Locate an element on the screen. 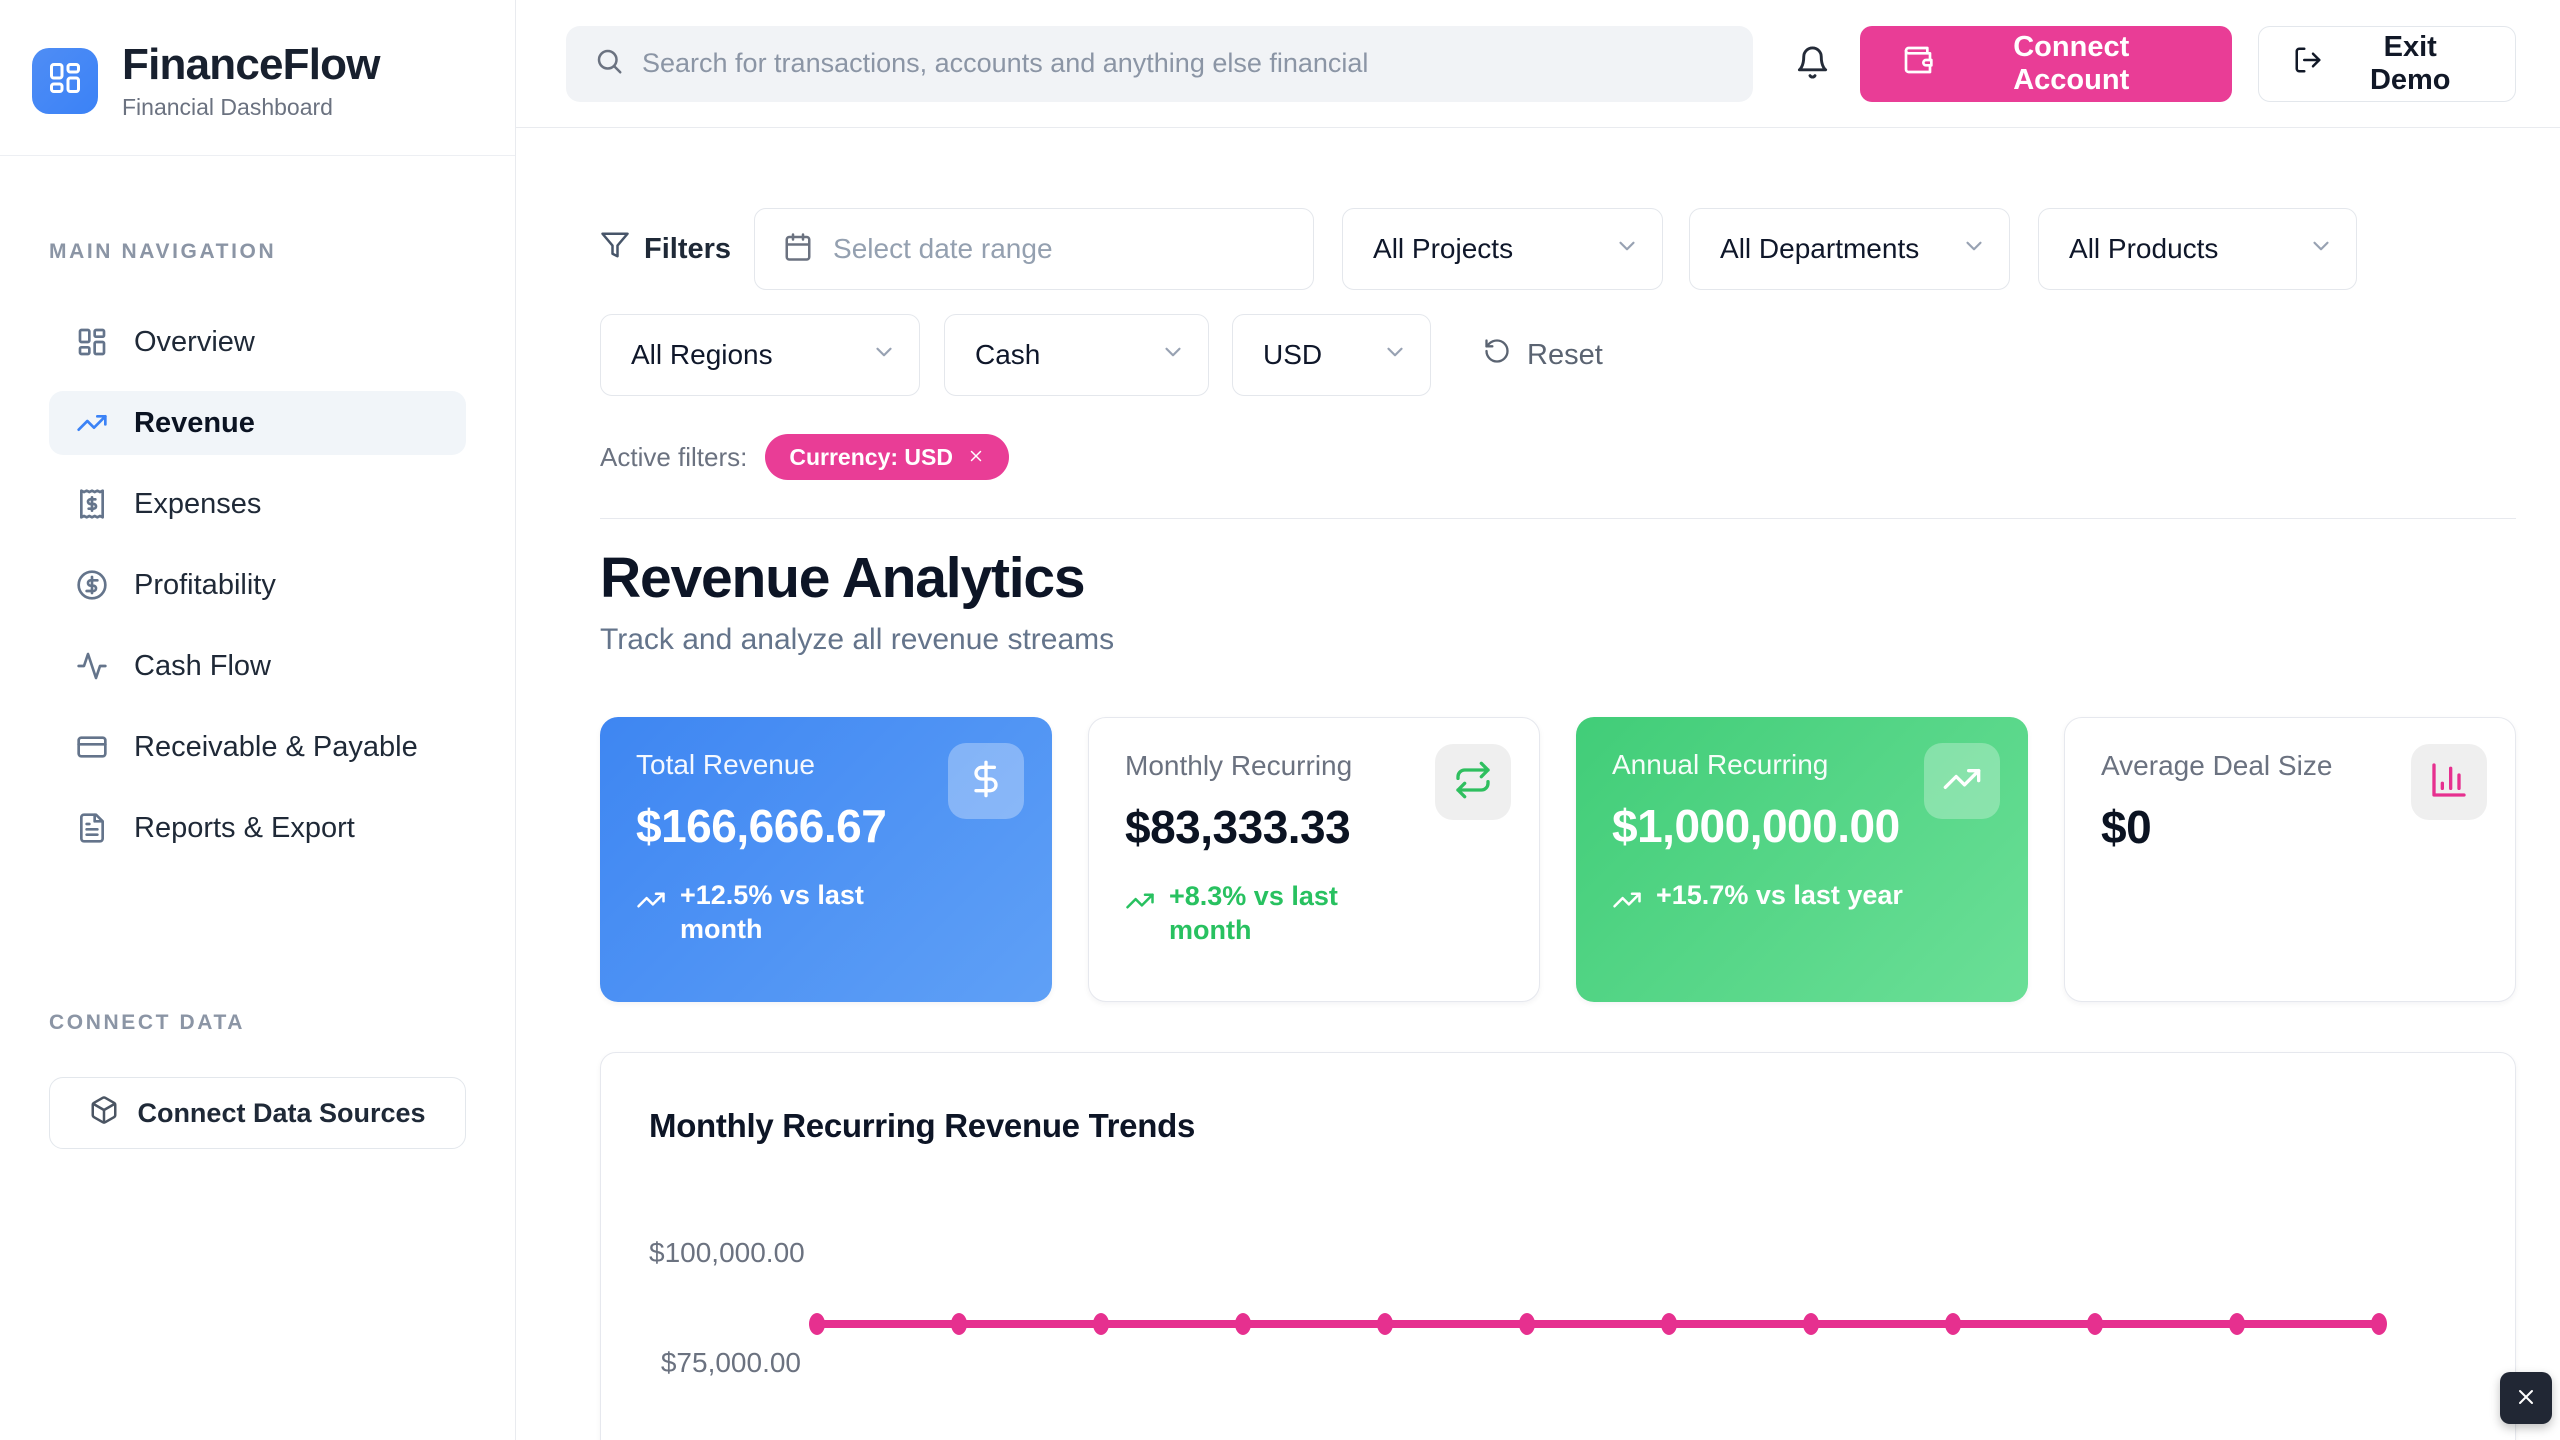 The width and height of the screenshot is (2560, 1440). brand-text: FinanceFlow Financial Dashboard is located at coordinates (251, 80).